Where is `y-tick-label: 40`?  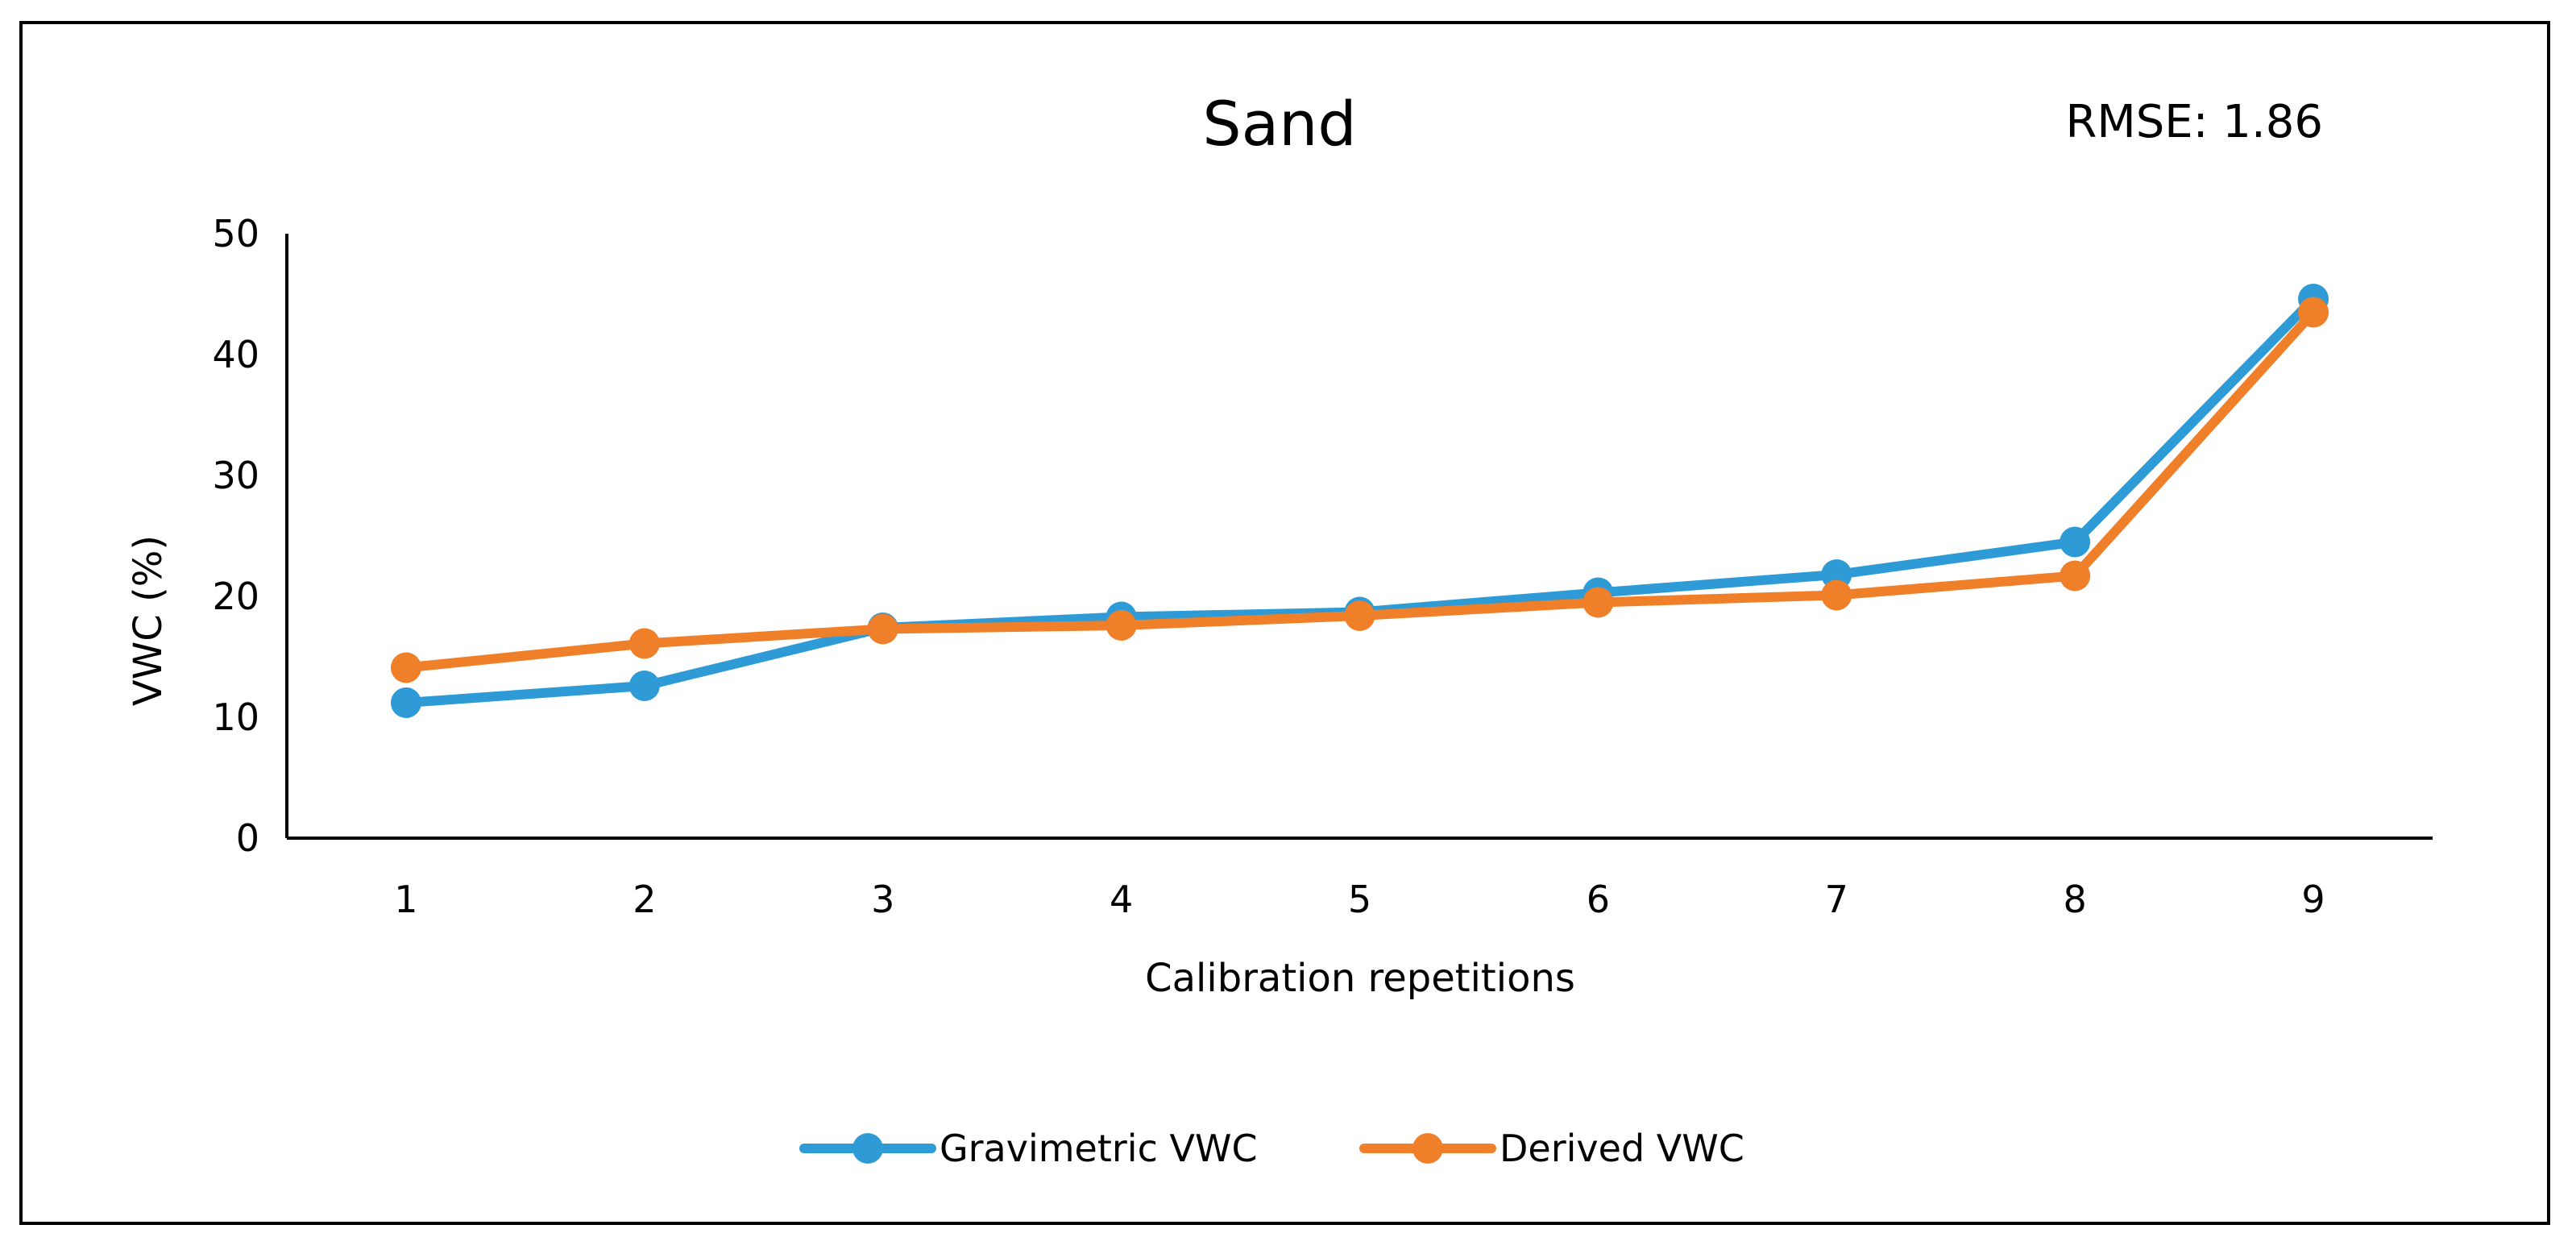
y-tick-label: 40 is located at coordinates (235, 355).